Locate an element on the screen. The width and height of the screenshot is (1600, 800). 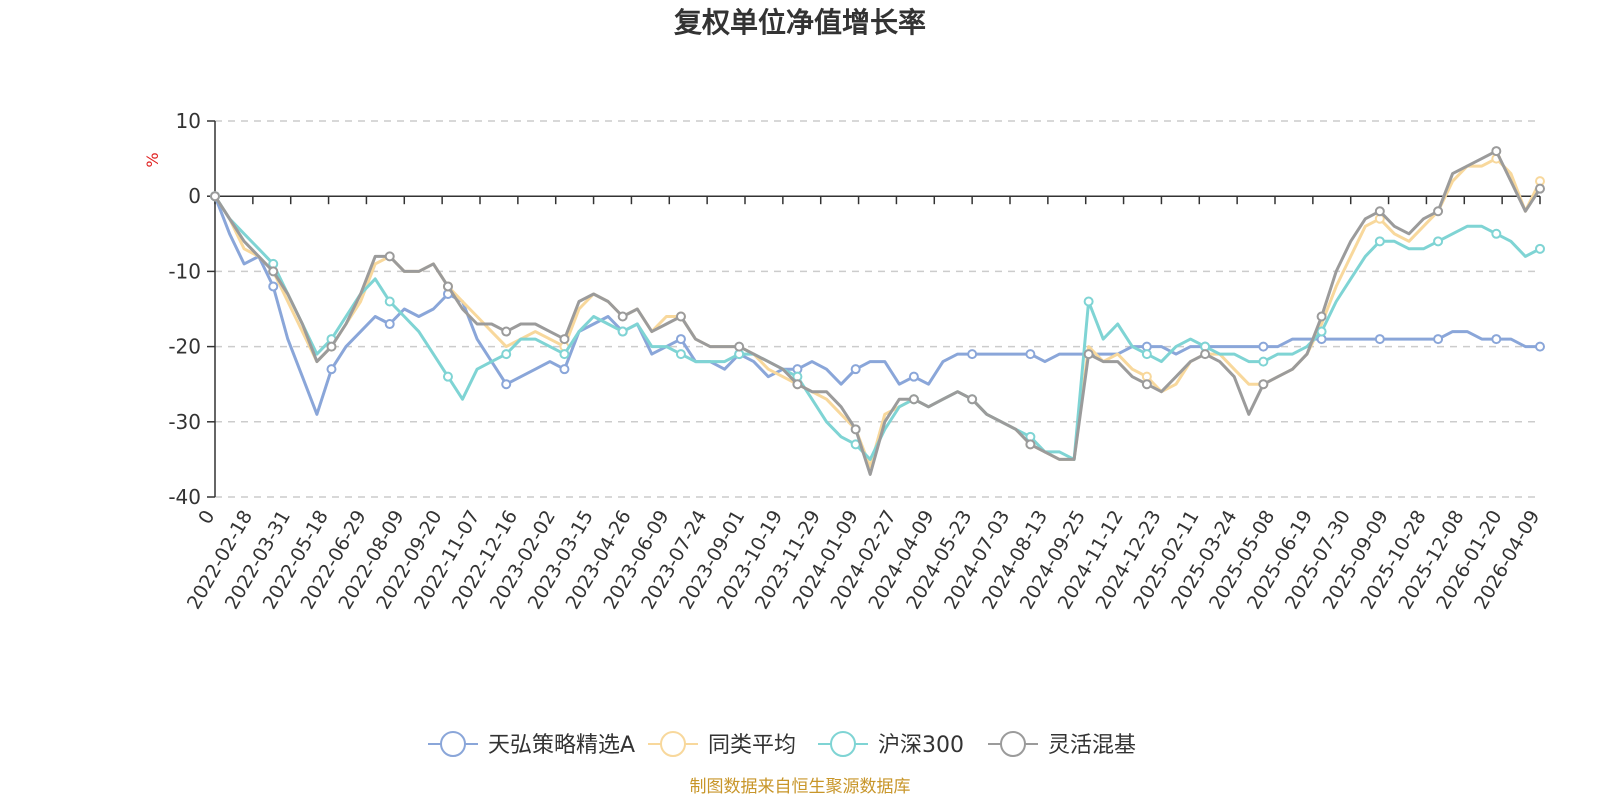
y-tick-label: -10 is located at coordinates (184, 271).